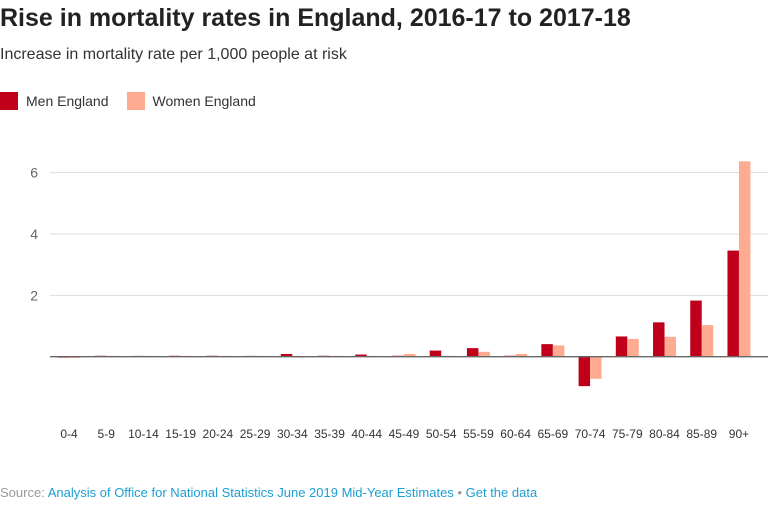  I want to click on x-tick-label: 5-9, so click(107, 434).